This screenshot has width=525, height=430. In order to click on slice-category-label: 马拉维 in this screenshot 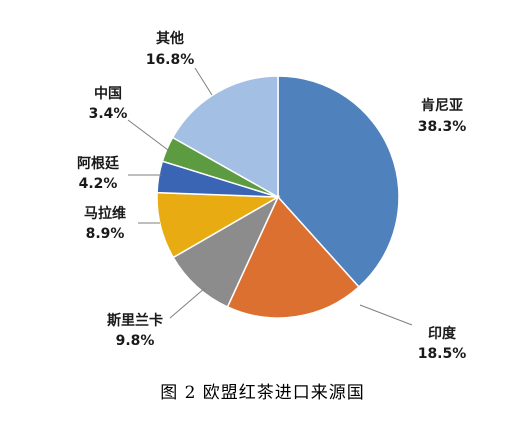, I will do `click(105, 213)`.